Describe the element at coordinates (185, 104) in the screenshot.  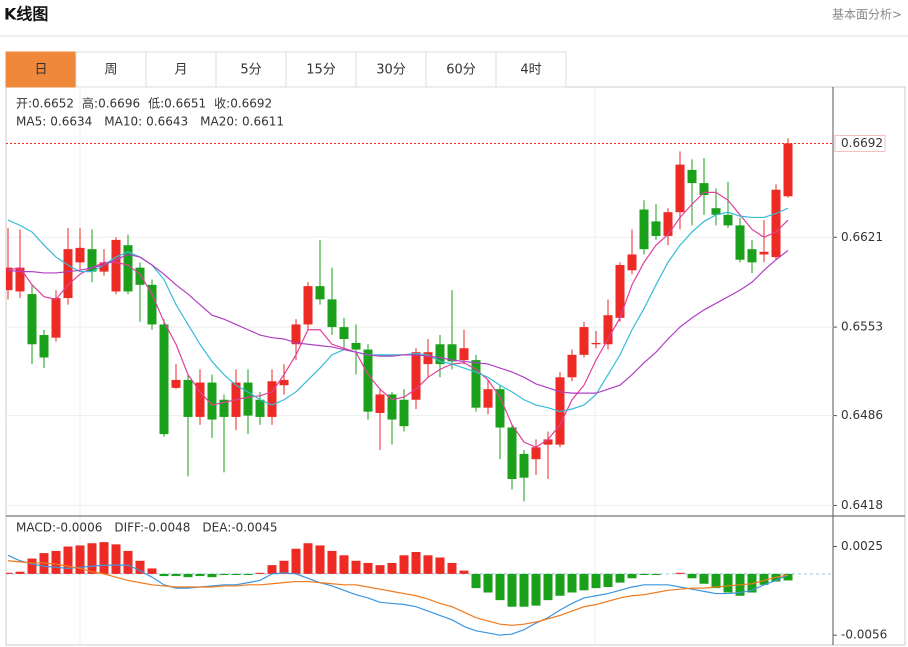
I see `info-value: 0.6651` at that location.